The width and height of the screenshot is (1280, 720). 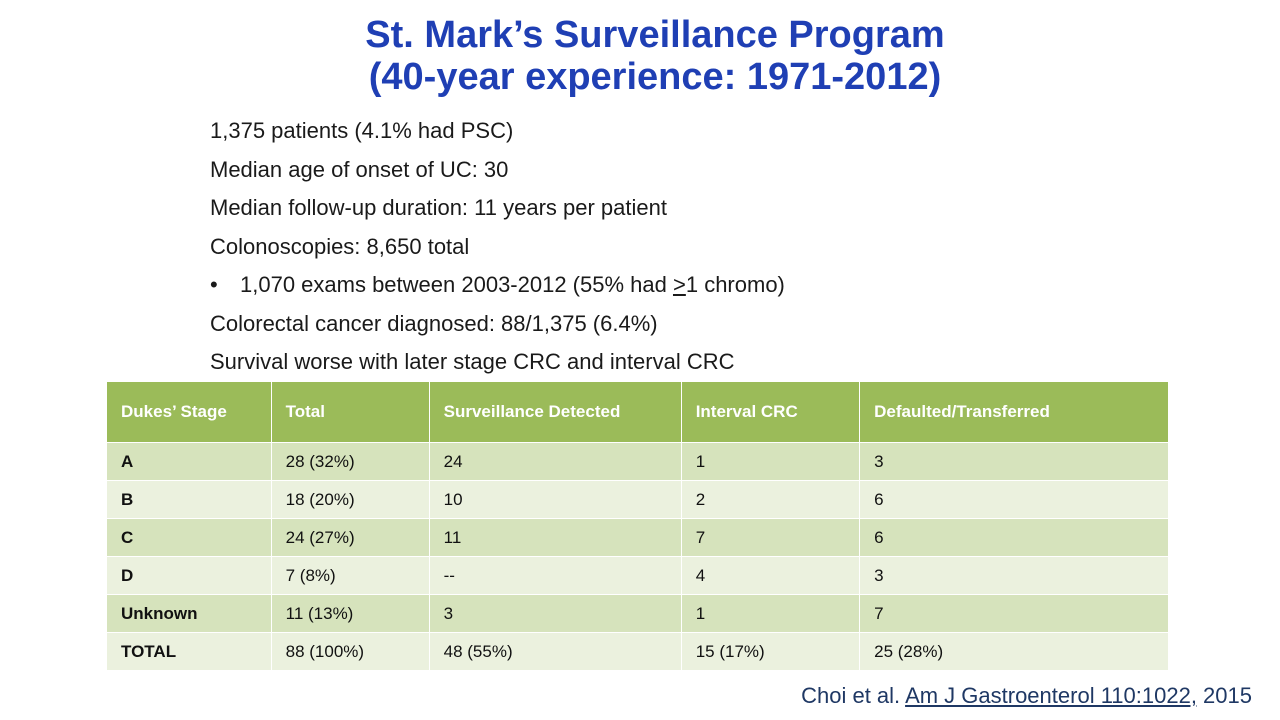 What do you see at coordinates (350, 461) in the screenshot?
I see `cell-total: 28 (32%)` at bounding box center [350, 461].